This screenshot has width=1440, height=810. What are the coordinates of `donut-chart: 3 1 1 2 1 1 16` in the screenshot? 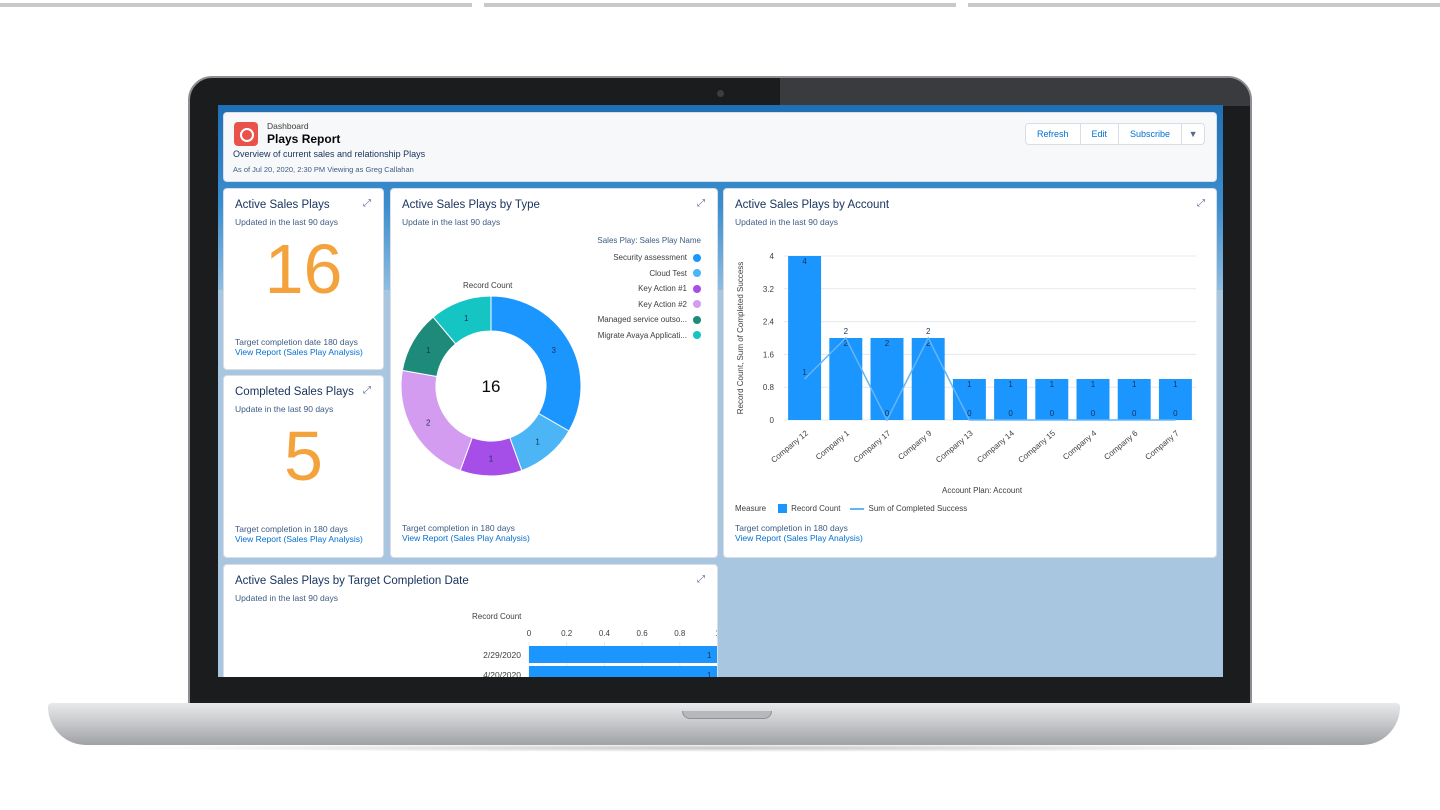 It's located at (491, 386).